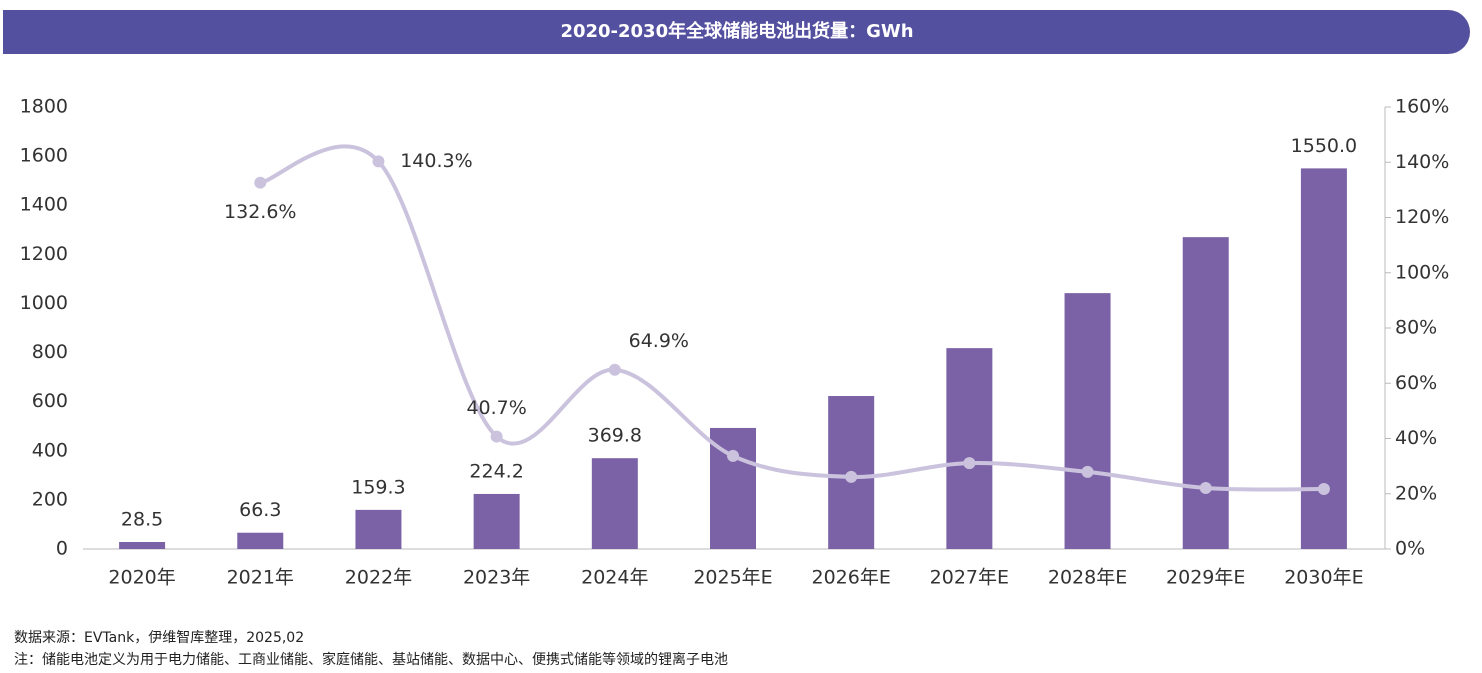 The height and width of the screenshot is (673, 1482). Describe the element at coordinates (378, 487) in the screenshot. I see `bar-value-label: 159.3` at that location.